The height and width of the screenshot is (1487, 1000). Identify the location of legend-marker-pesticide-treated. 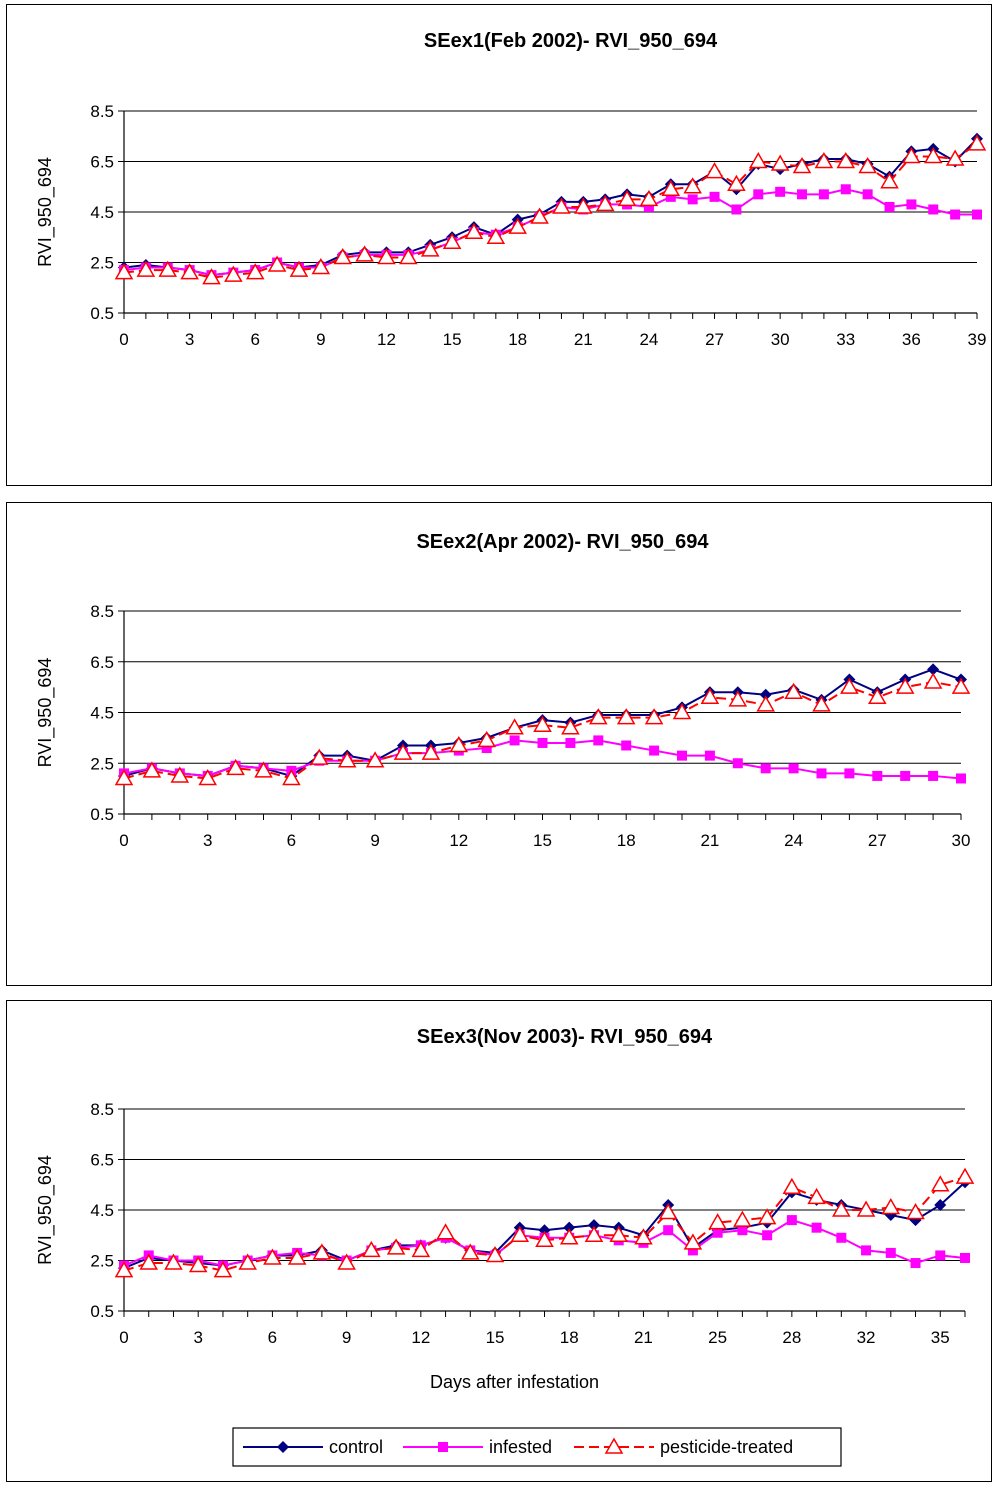
(614, 1445).